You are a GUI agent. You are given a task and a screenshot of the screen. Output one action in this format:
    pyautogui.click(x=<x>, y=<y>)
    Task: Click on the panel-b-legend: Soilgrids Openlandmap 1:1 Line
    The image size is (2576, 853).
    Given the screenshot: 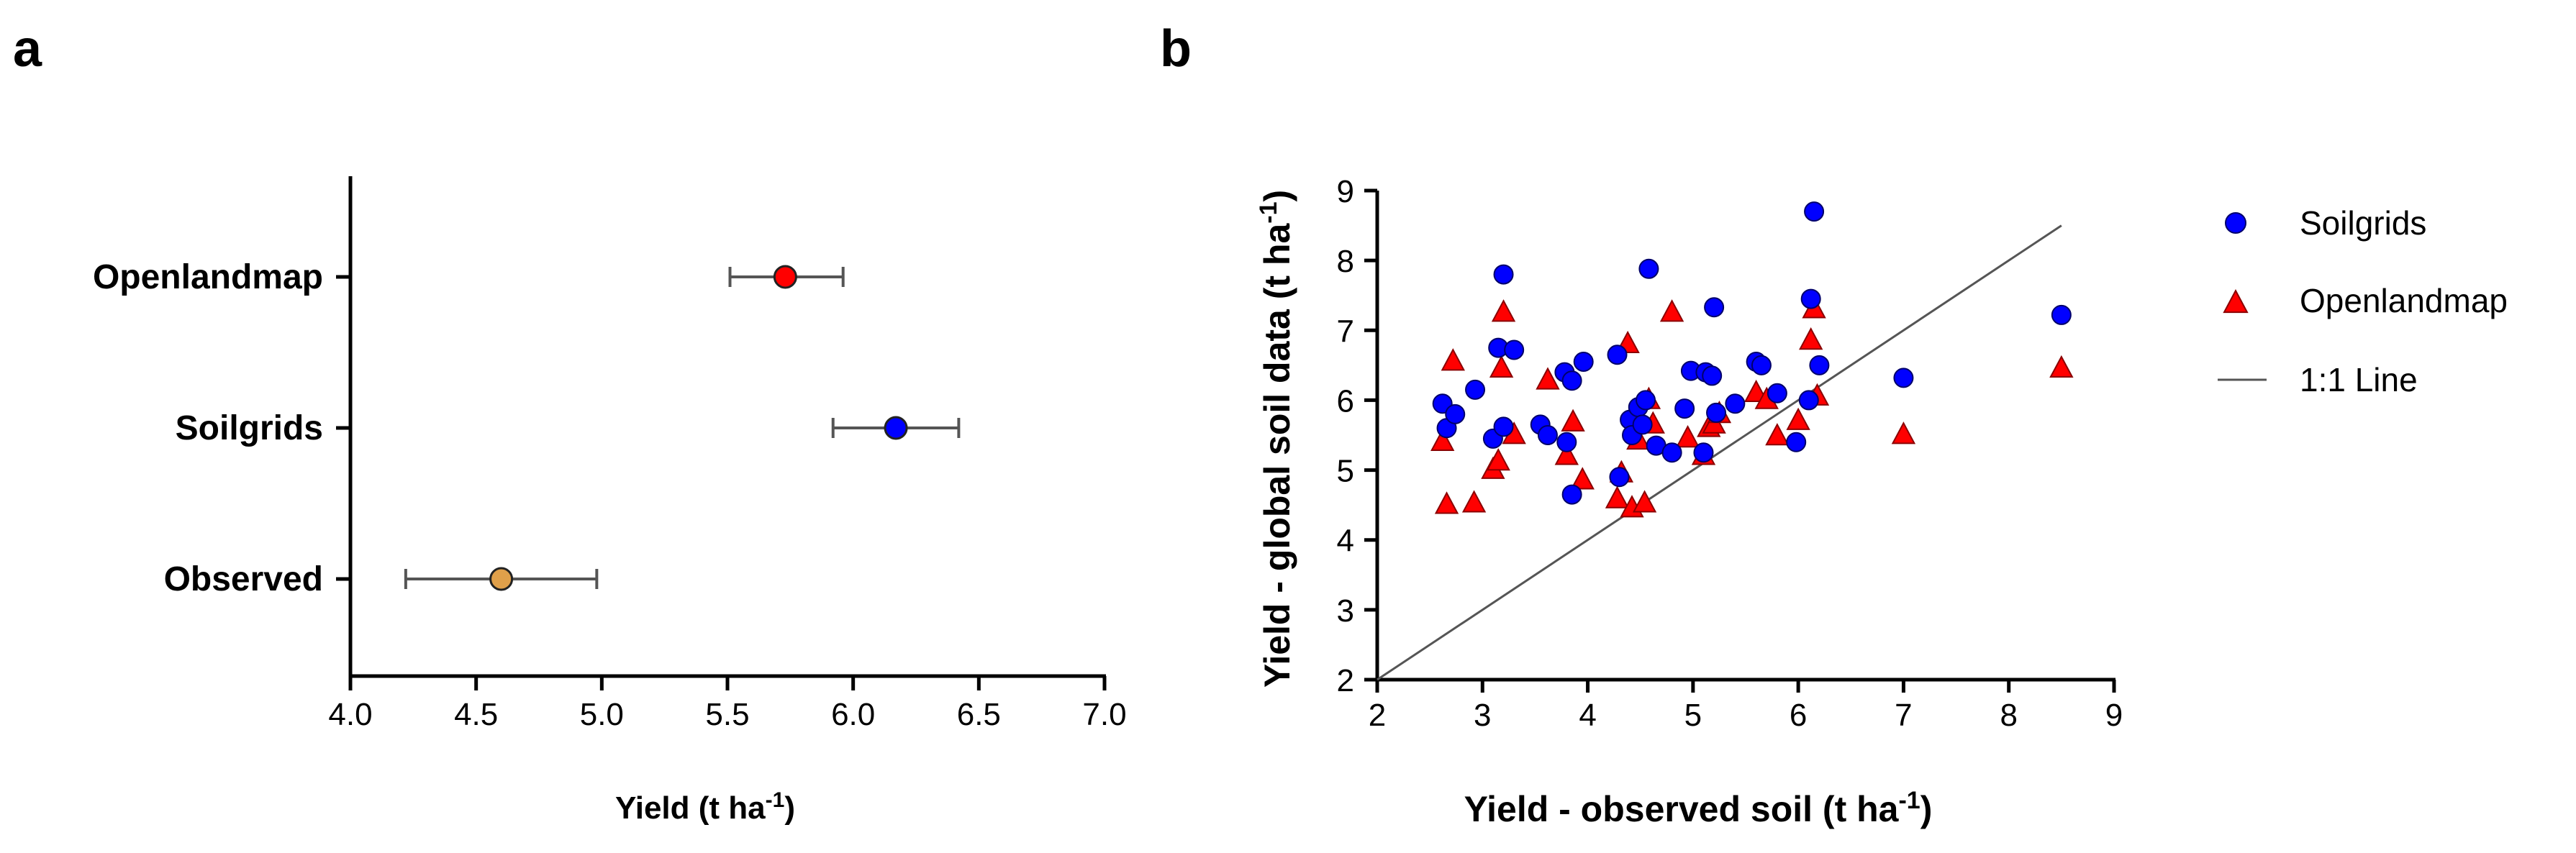 What is the action you would take?
    pyautogui.click(x=2363, y=301)
    